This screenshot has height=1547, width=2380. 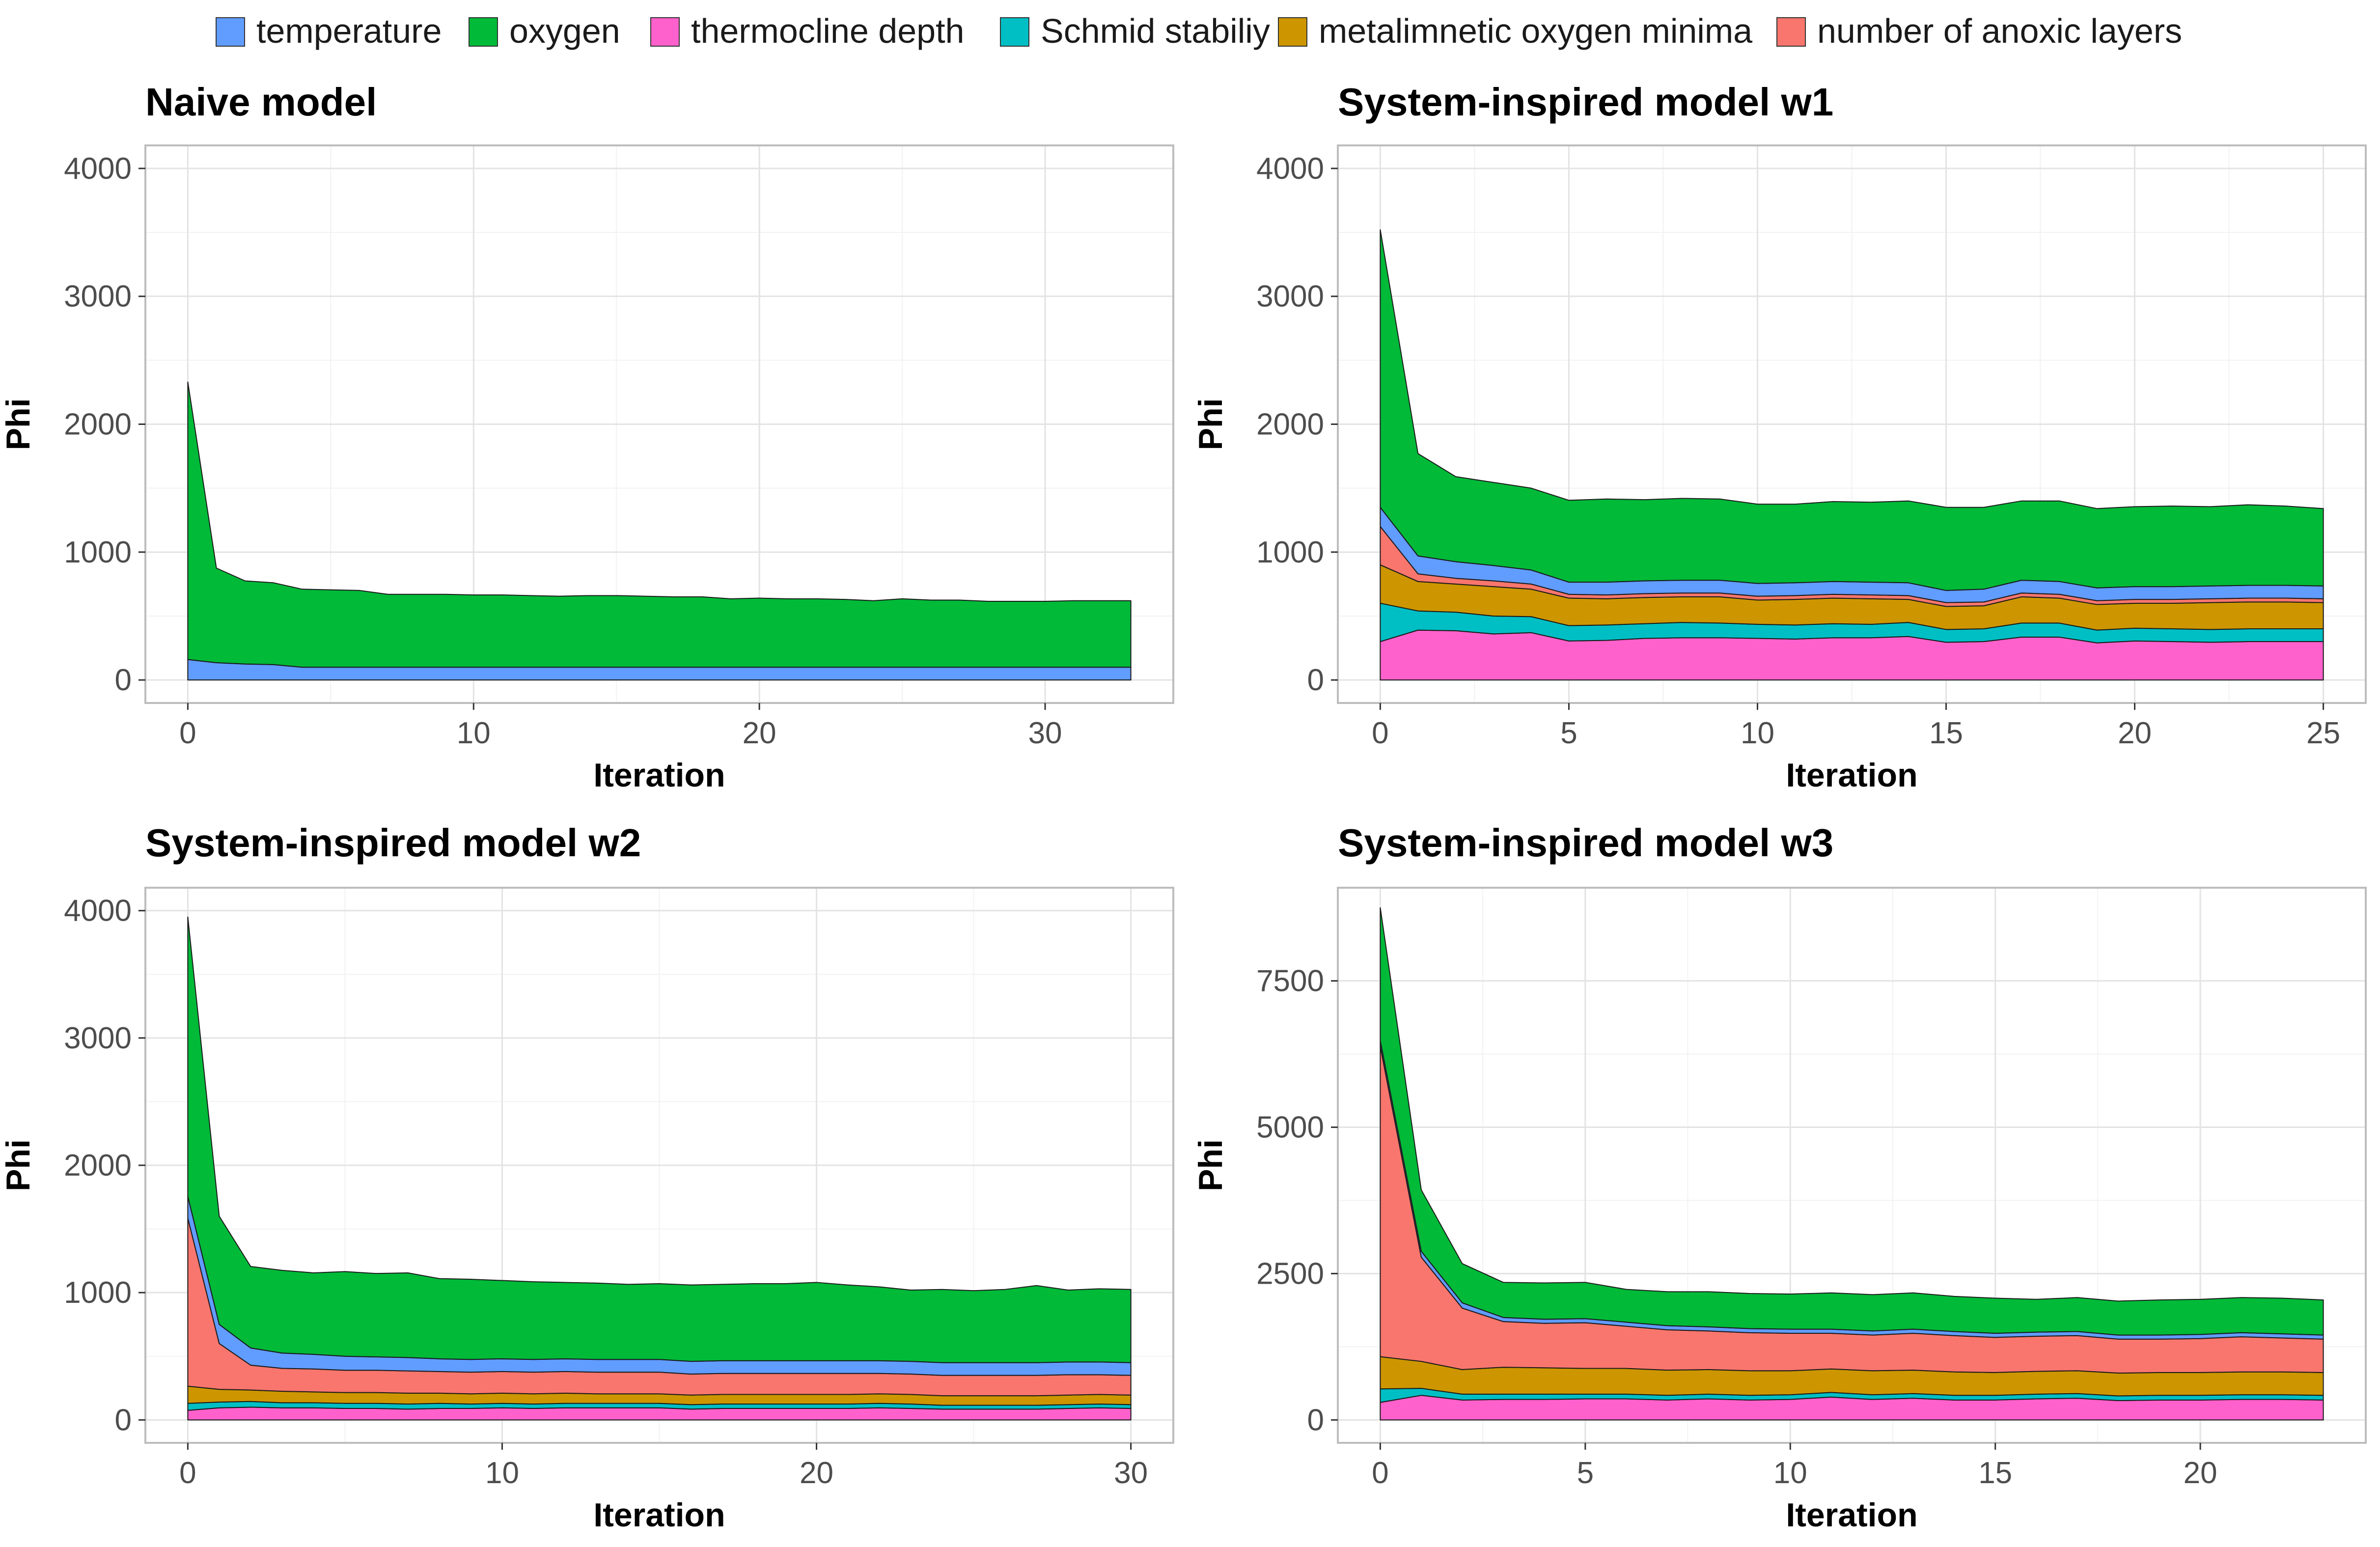 I want to click on legend-label-metalimnetic-oxygen-minima: metalimnetic oxygen minima, so click(x=1535, y=31).